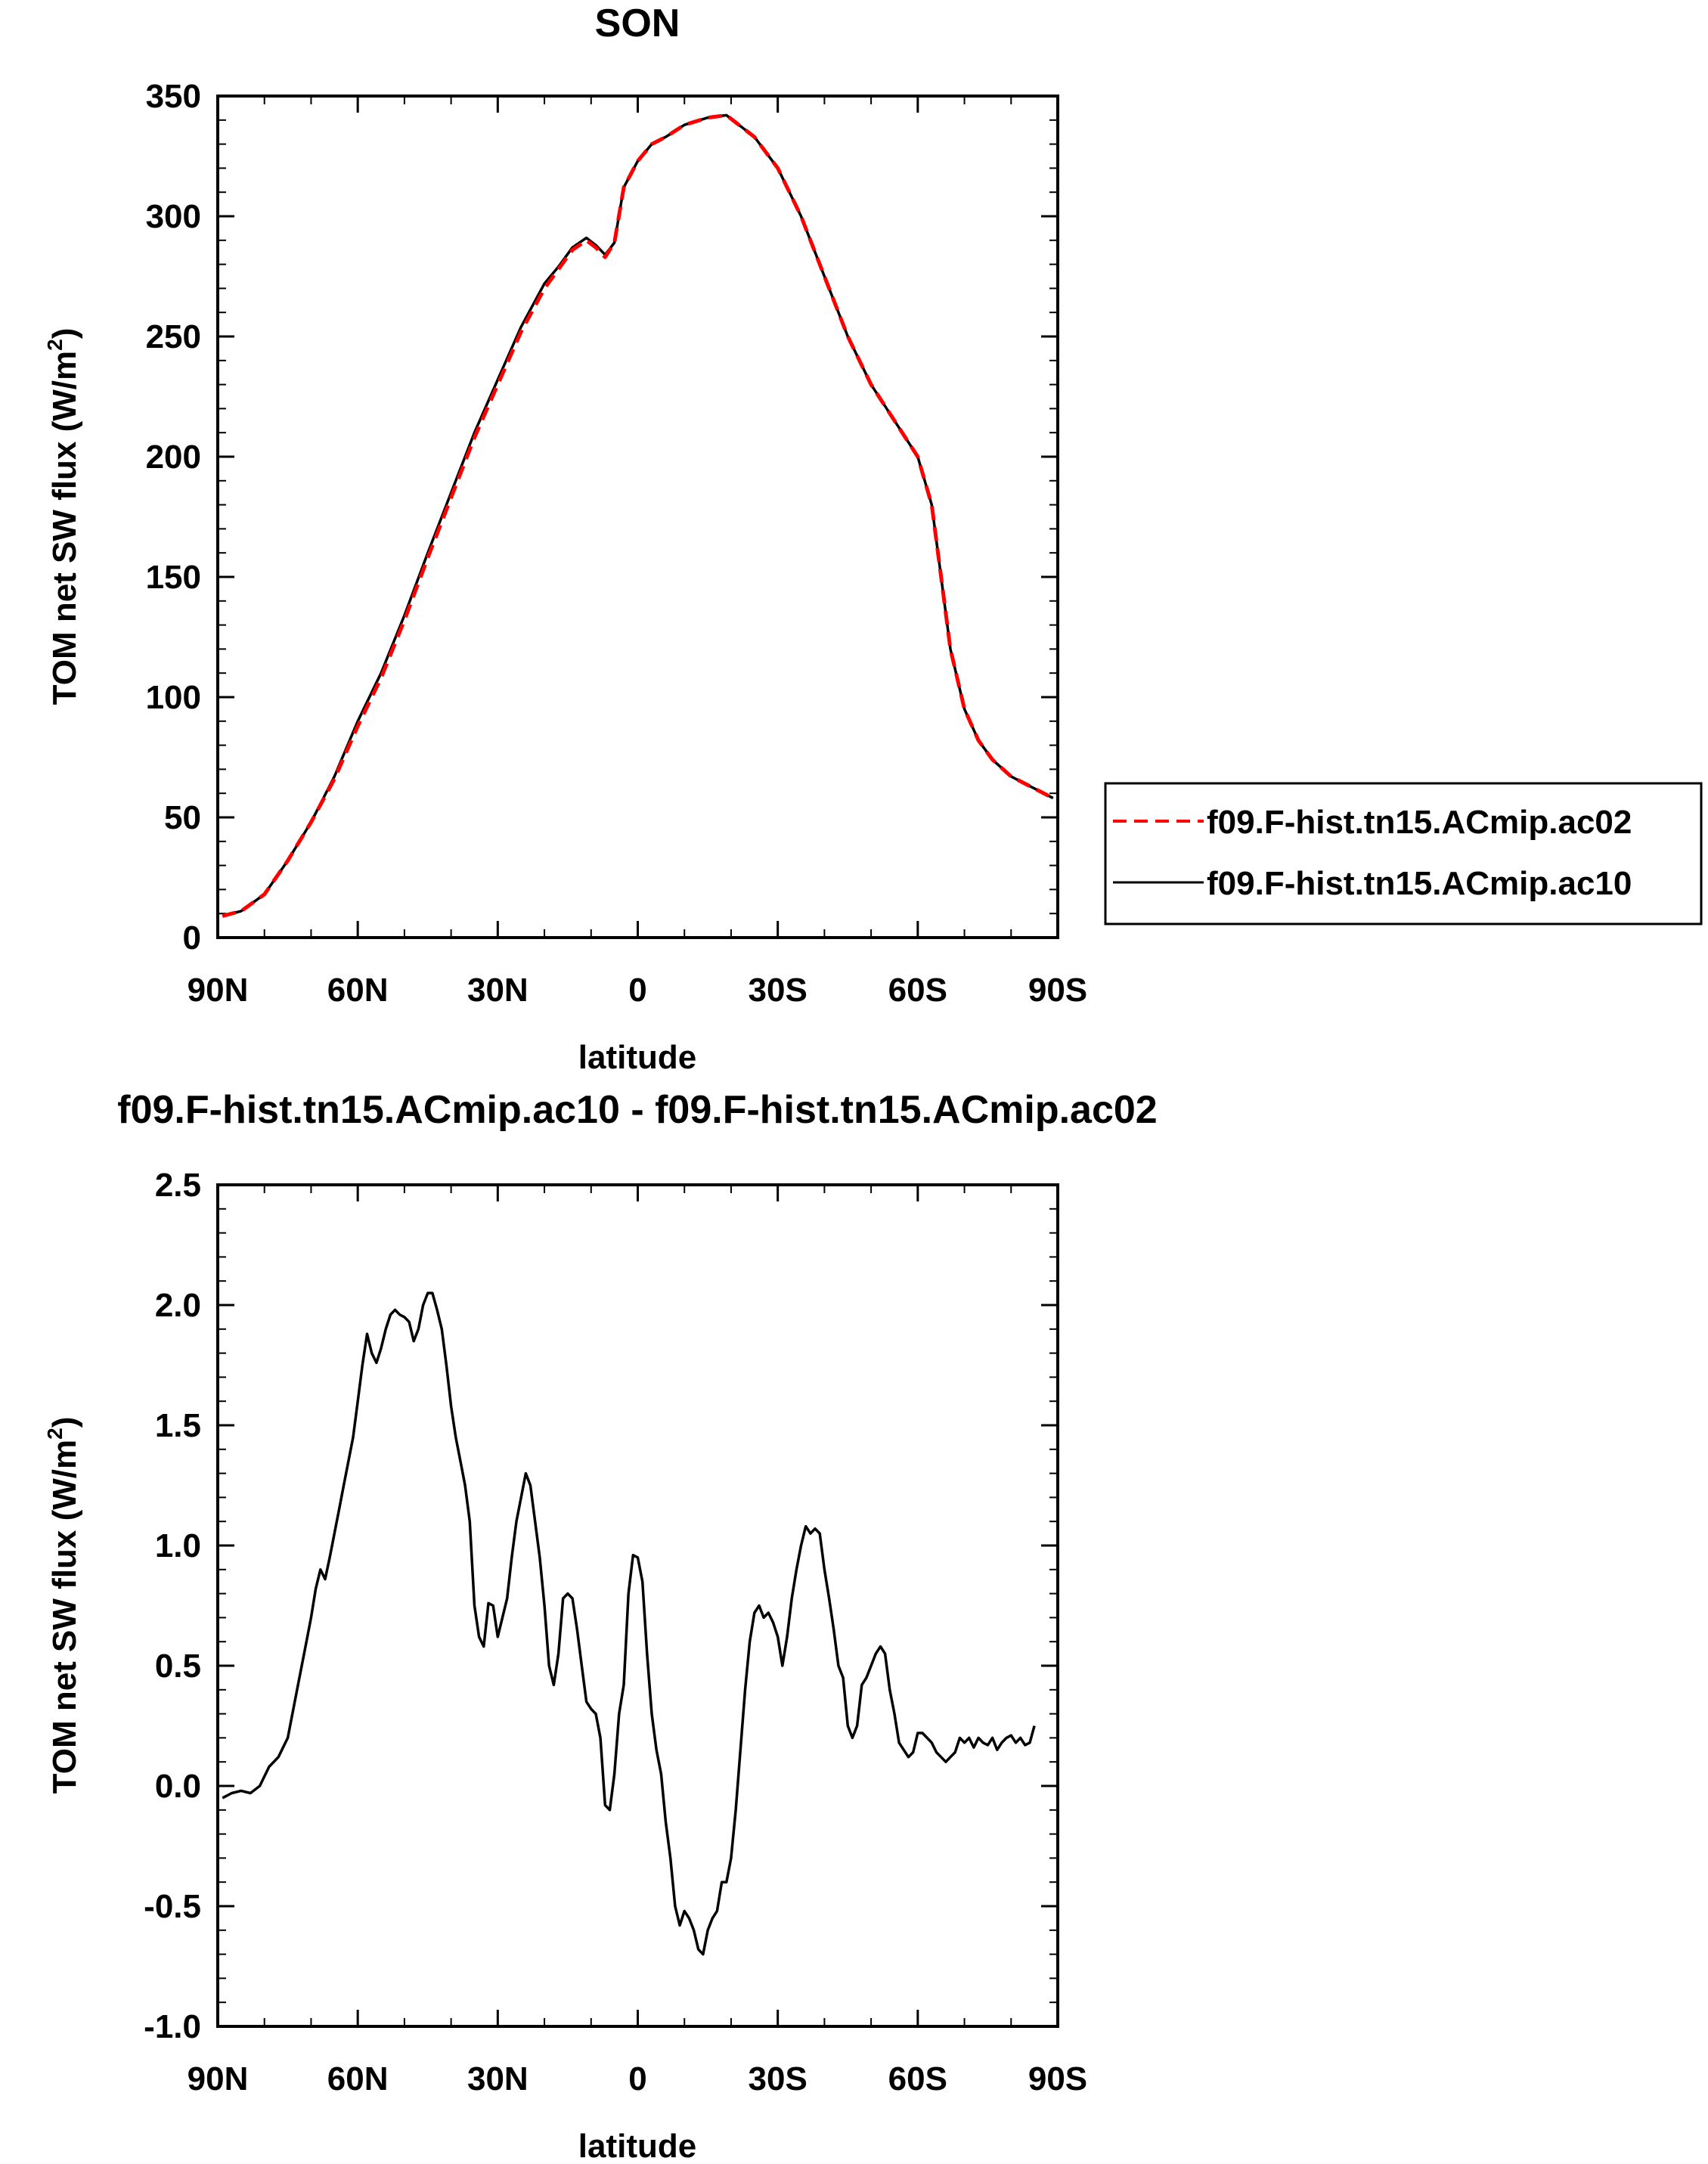 The height and width of the screenshot is (2164, 1708). Describe the element at coordinates (173, 517) in the screenshot. I see `top-y-tick-labels: 0 50 100 150 200 250 300 350` at that location.